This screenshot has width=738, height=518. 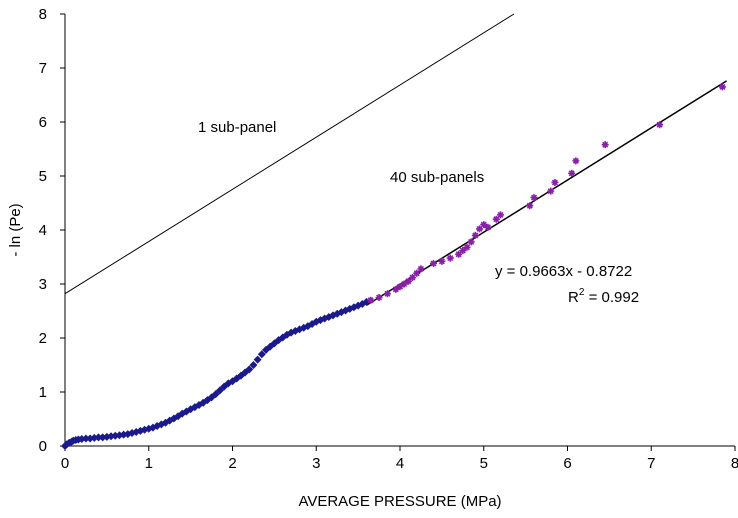 What do you see at coordinates (43, 68) in the screenshot?
I see `y-tick-label: 7` at bounding box center [43, 68].